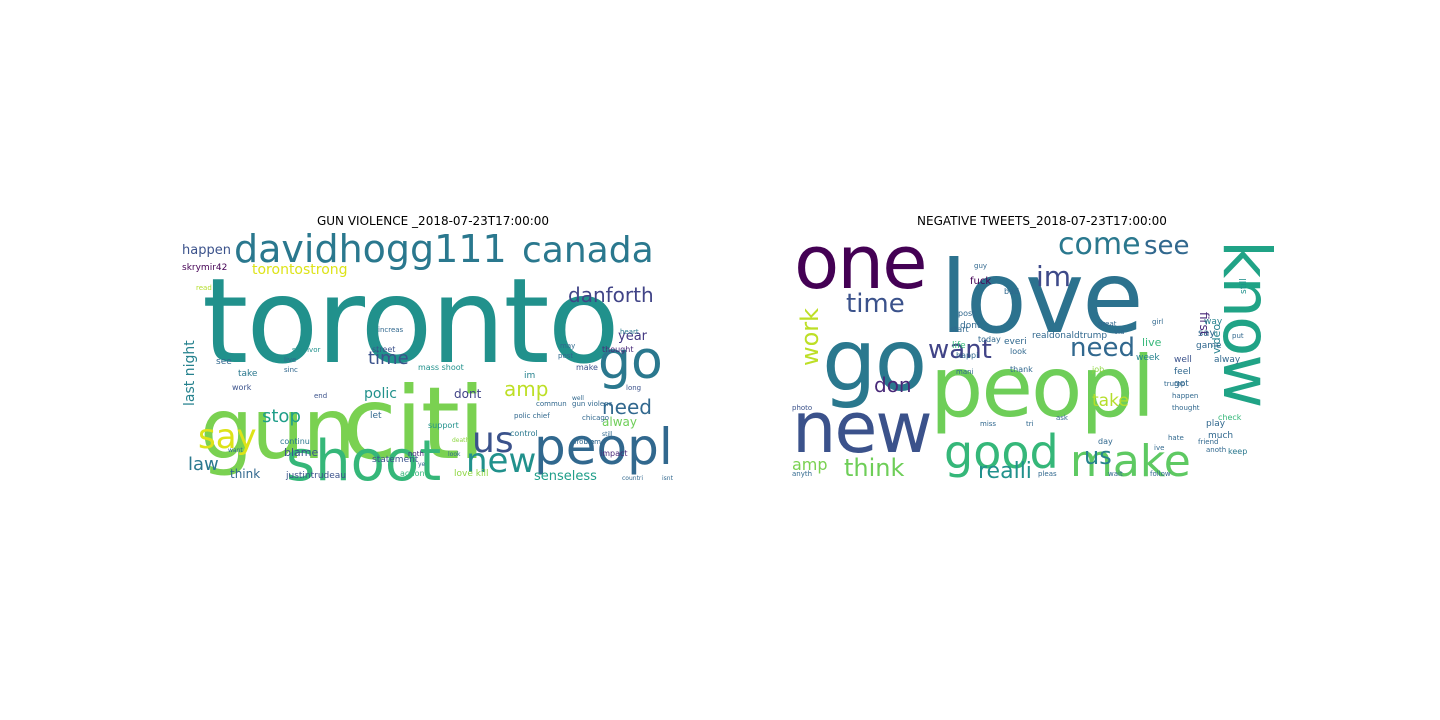 The width and height of the screenshot is (1440, 720). Describe the element at coordinates (471, 474) in the screenshot. I see `word-love-kill: love kill` at that location.